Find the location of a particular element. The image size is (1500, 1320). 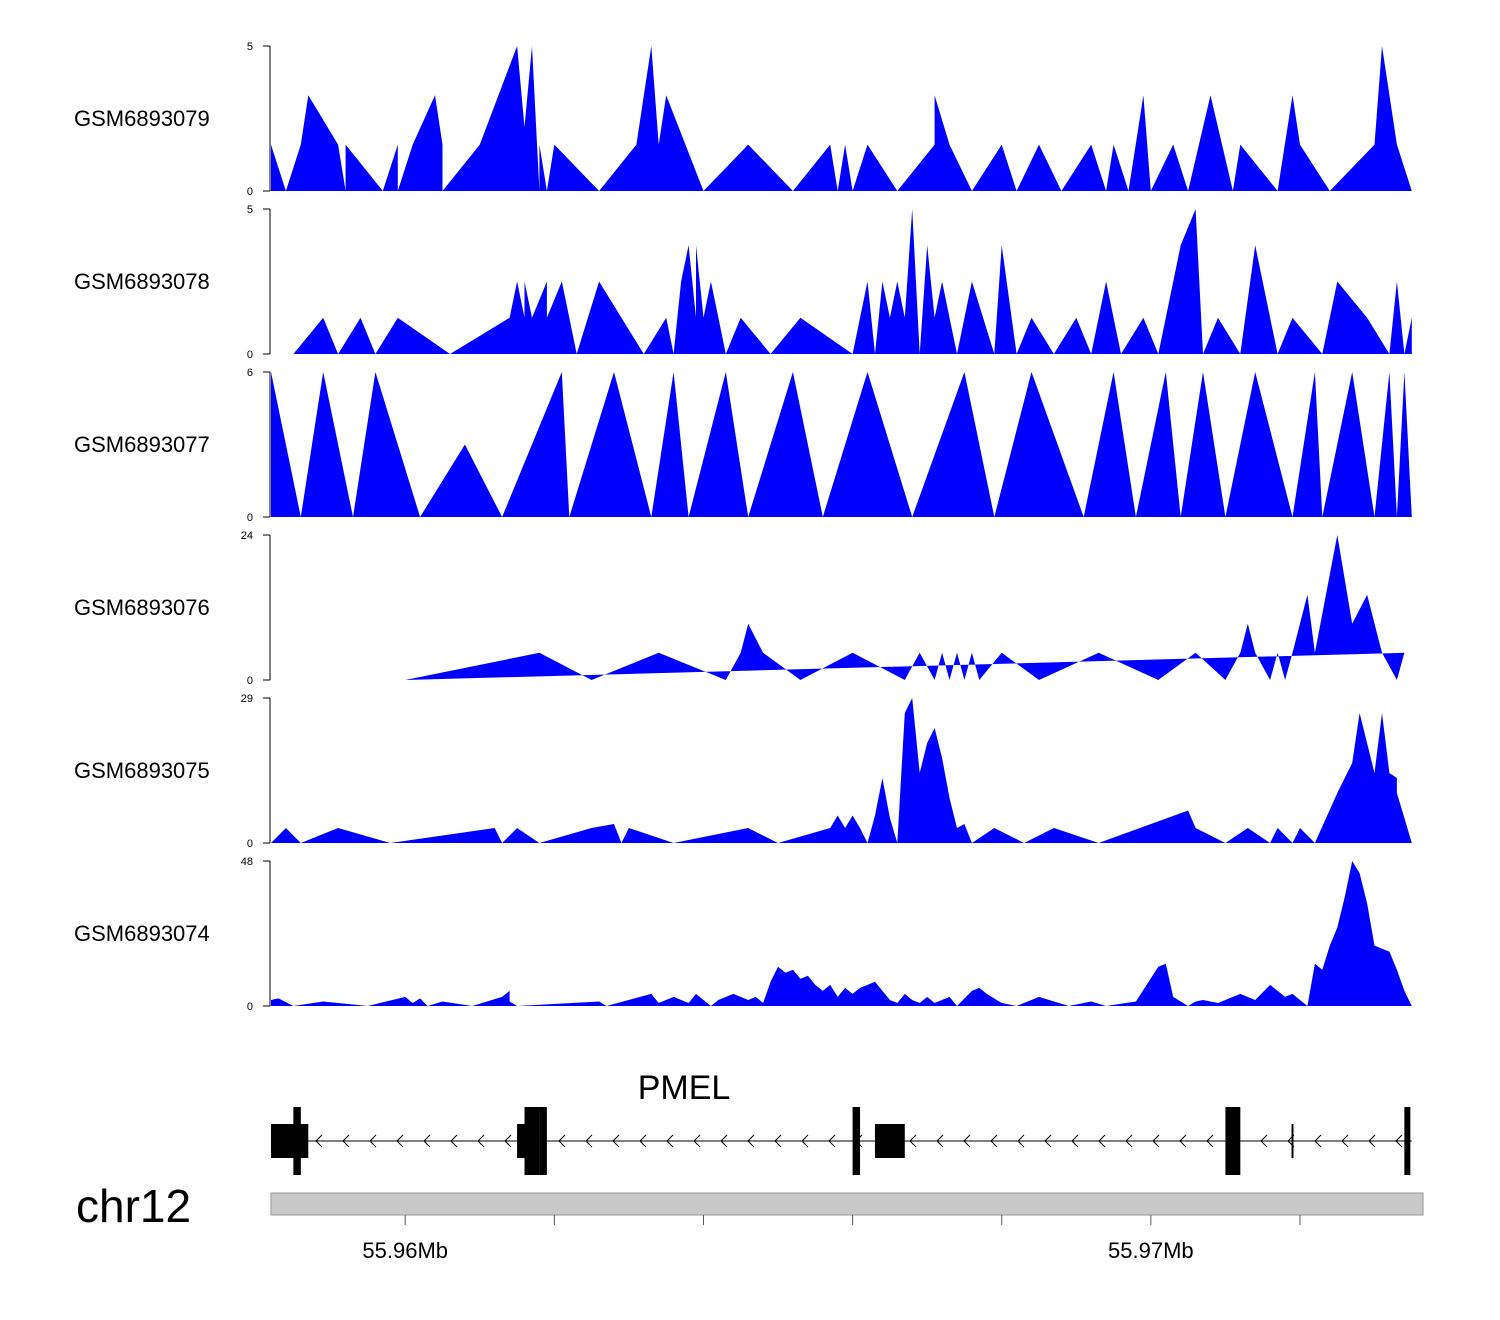

track-label: GSM6893078 is located at coordinates (142, 281).